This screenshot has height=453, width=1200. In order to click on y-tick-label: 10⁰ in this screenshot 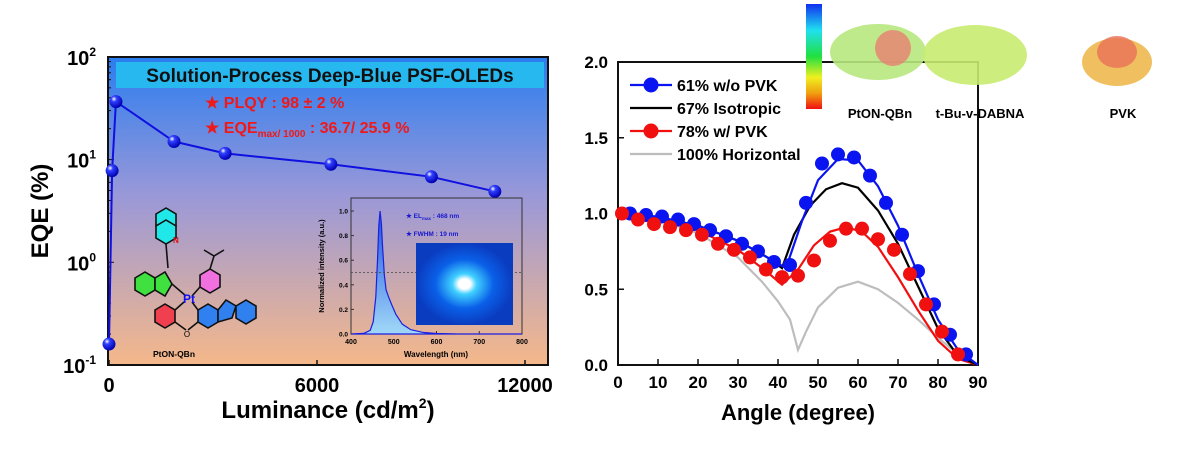, I will do `click(81, 262)`.